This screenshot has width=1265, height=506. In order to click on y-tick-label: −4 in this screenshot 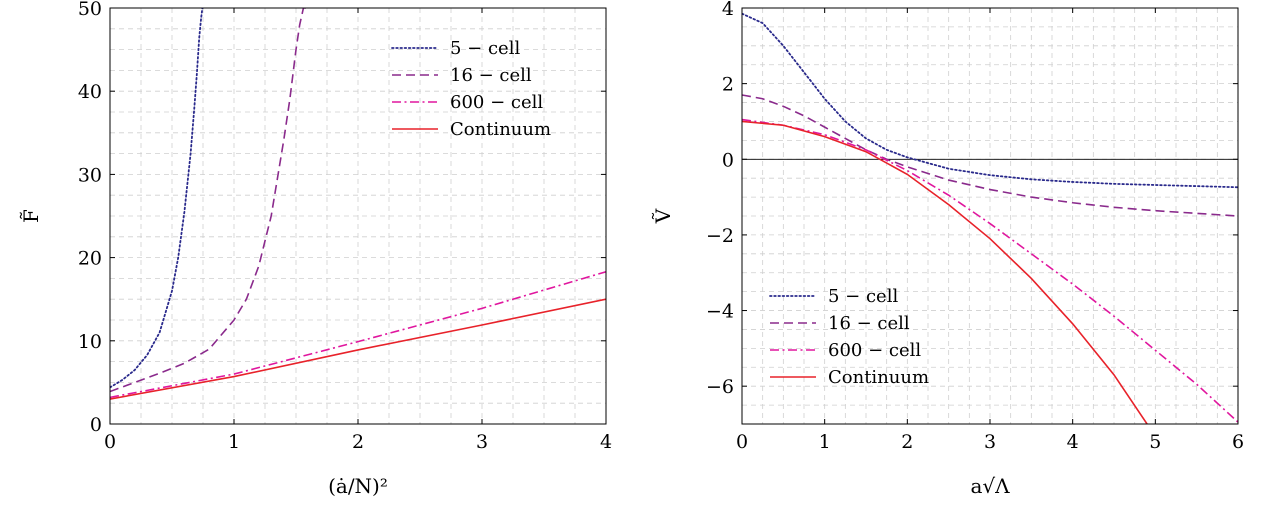, I will do `click(720, 312)`.